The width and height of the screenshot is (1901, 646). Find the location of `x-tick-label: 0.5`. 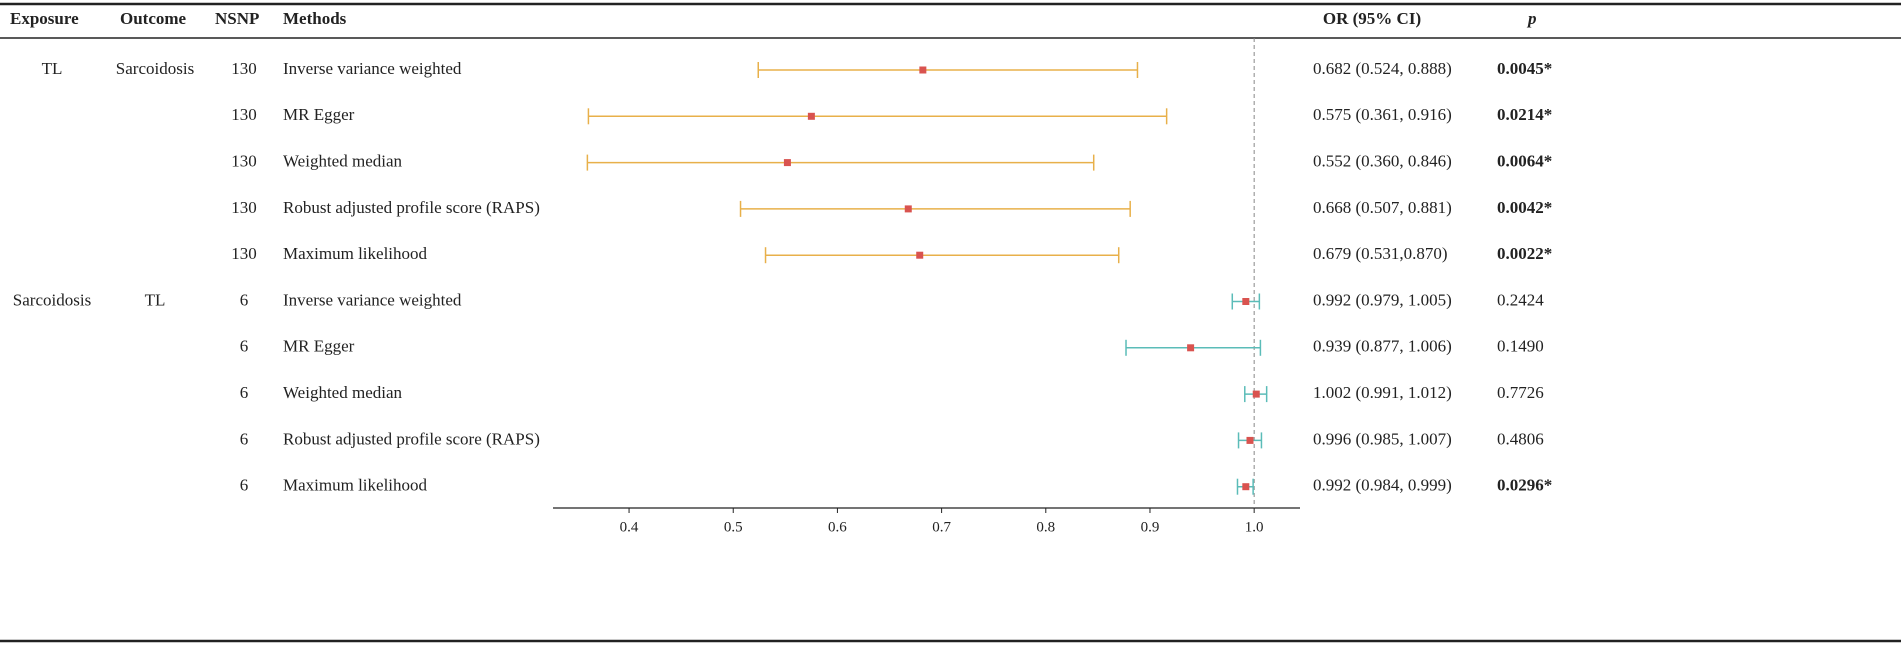

x-tick-label: 0.5 is located at coordinates (733, 527).